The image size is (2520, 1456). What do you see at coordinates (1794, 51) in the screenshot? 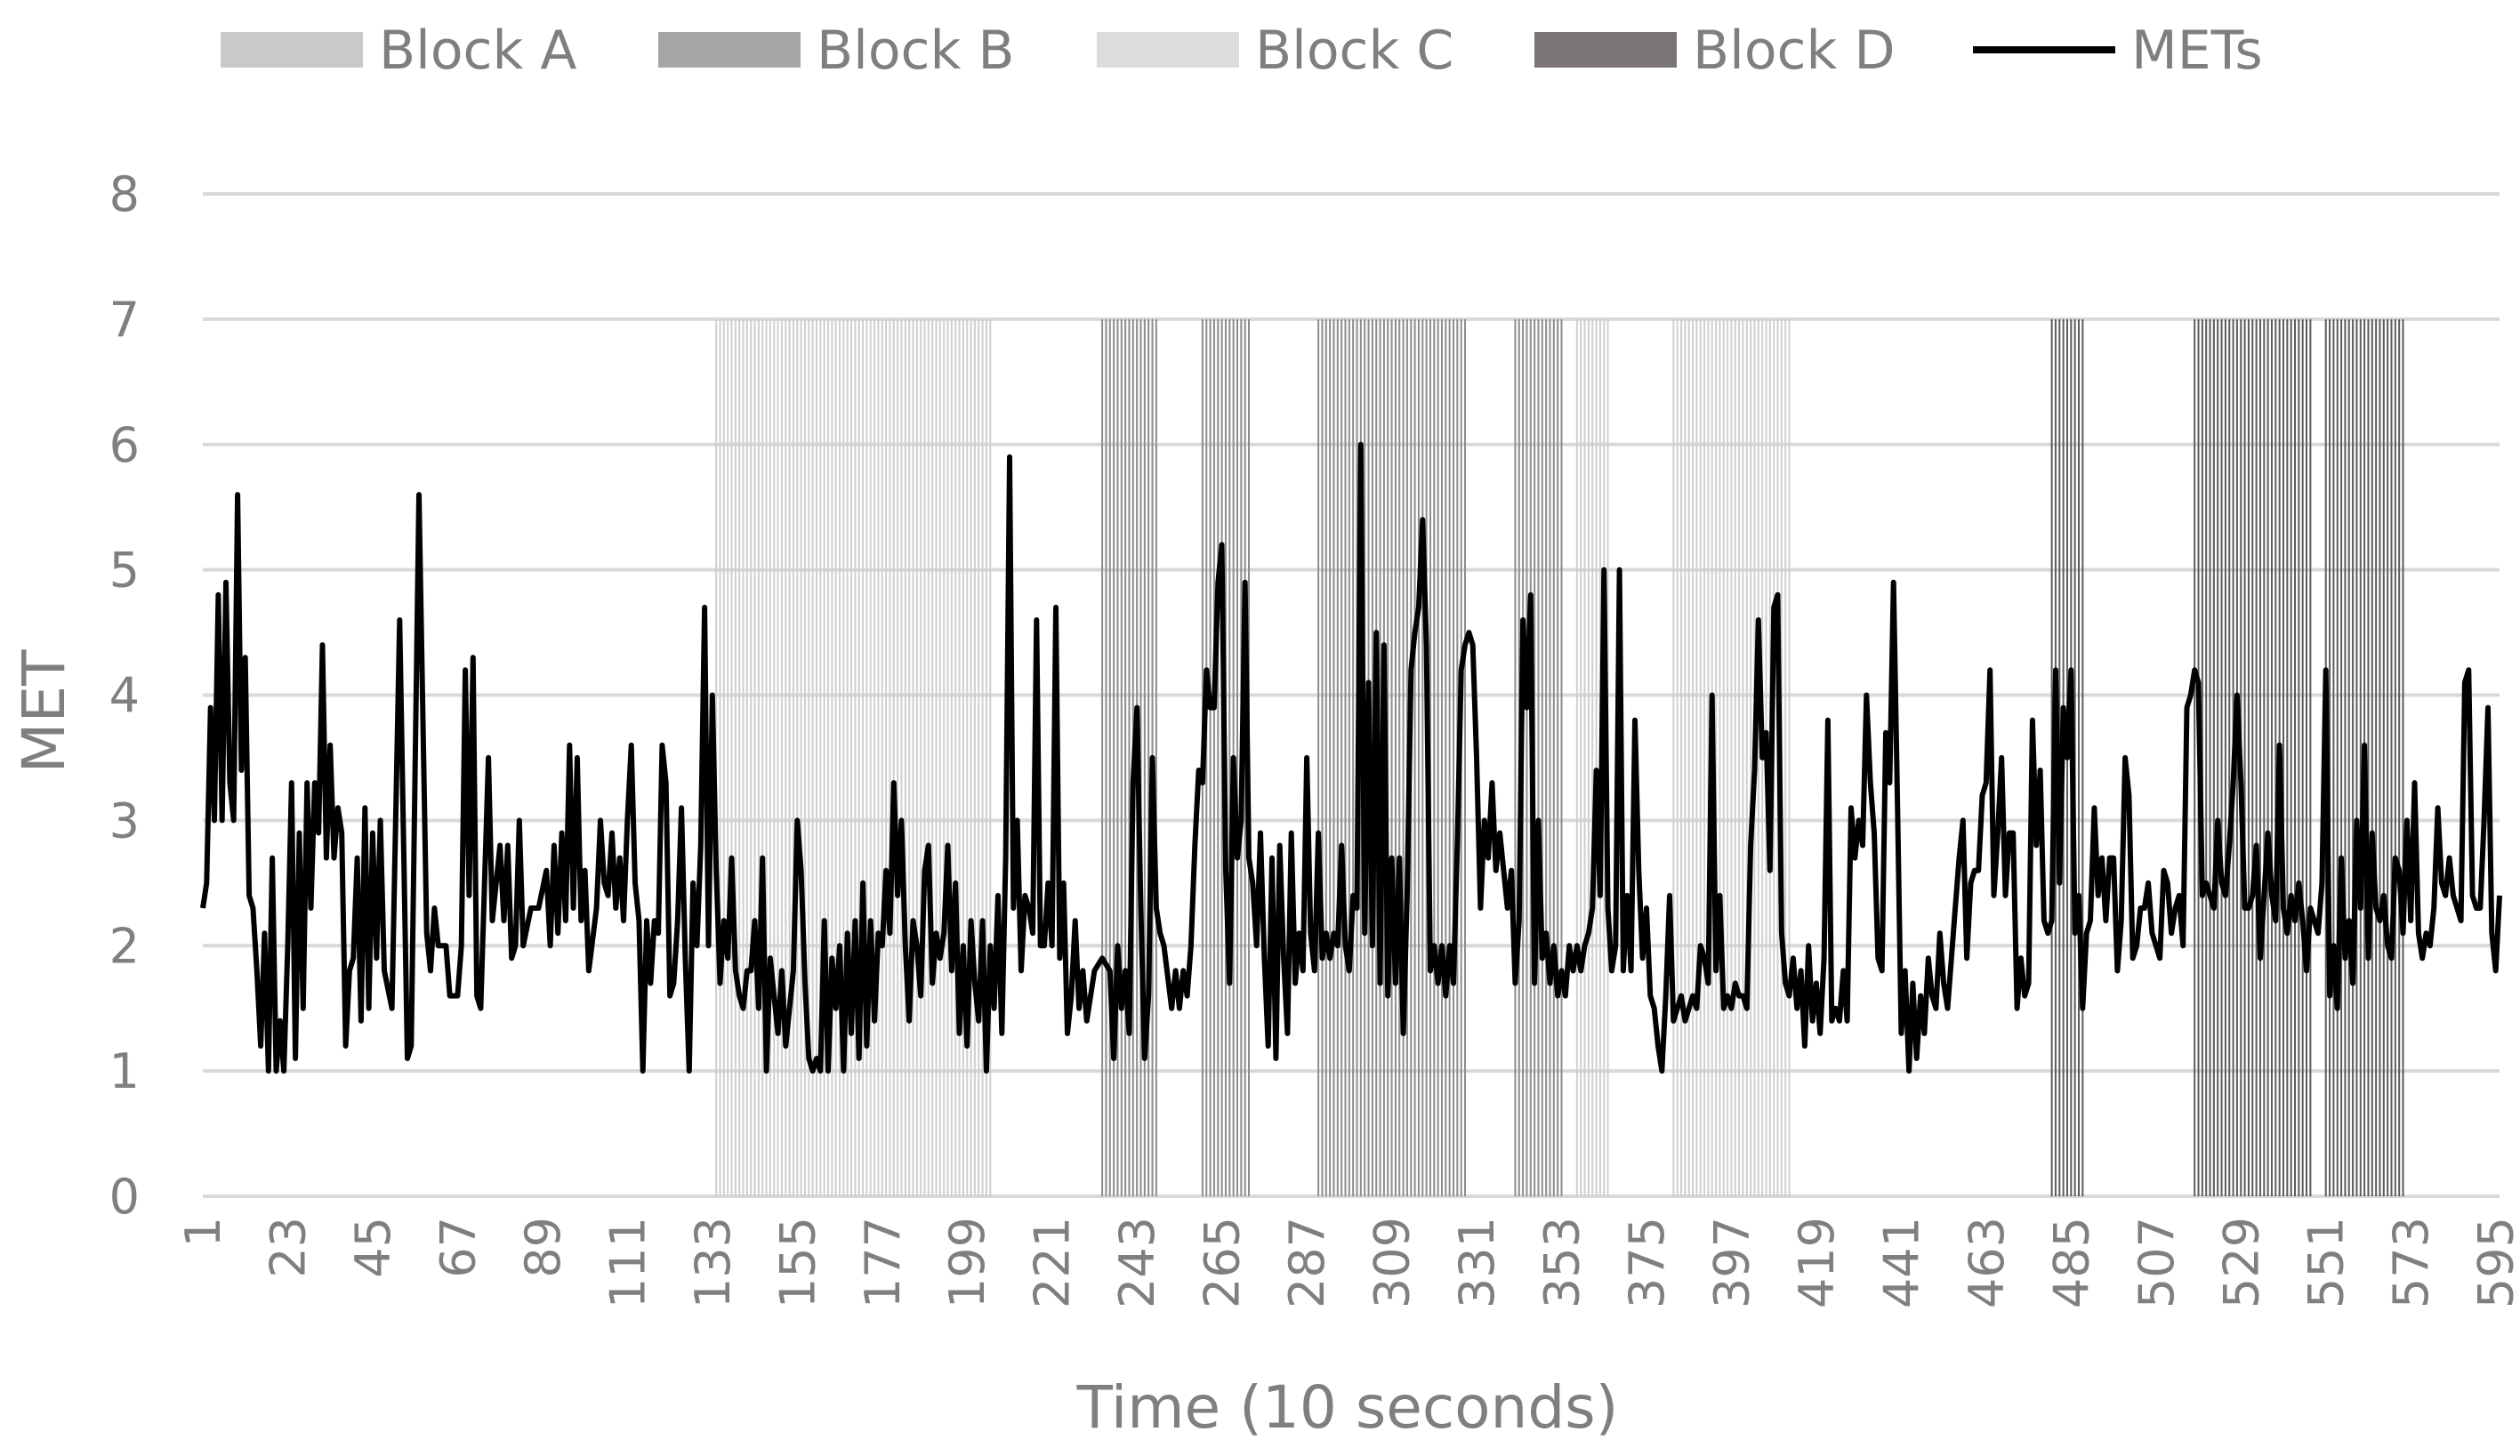
I see `legend-label: Block D` at bounding box center [1794, 51].